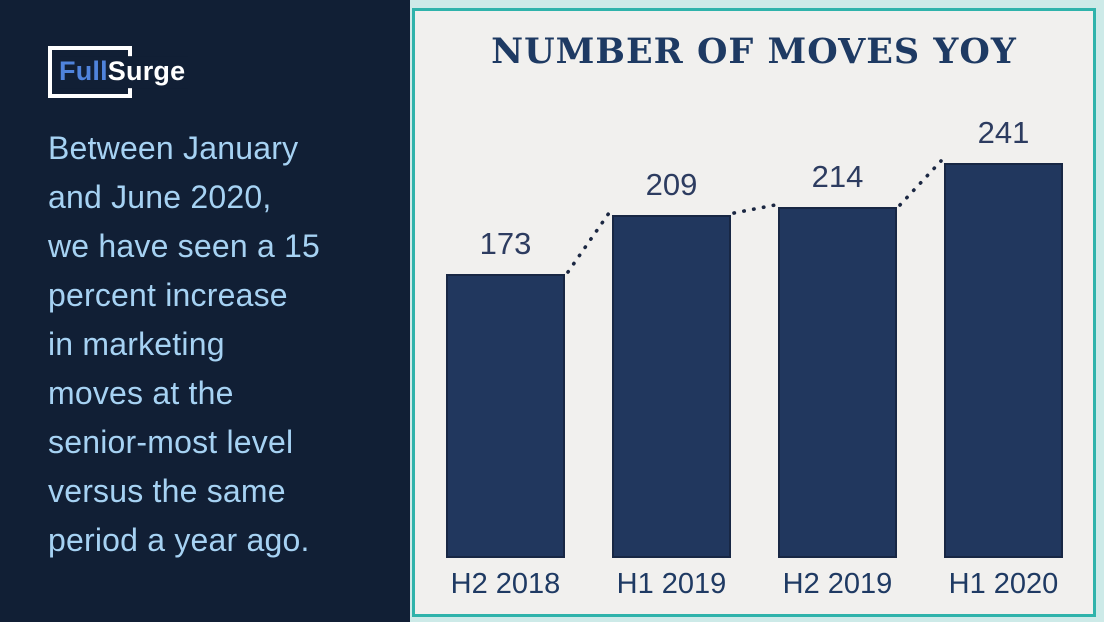 The height and width of the screenshot is (622, 1104). Describe the element at coordinates (505, 416) in the screenshot. I see `bar-h2-2018` at that location.